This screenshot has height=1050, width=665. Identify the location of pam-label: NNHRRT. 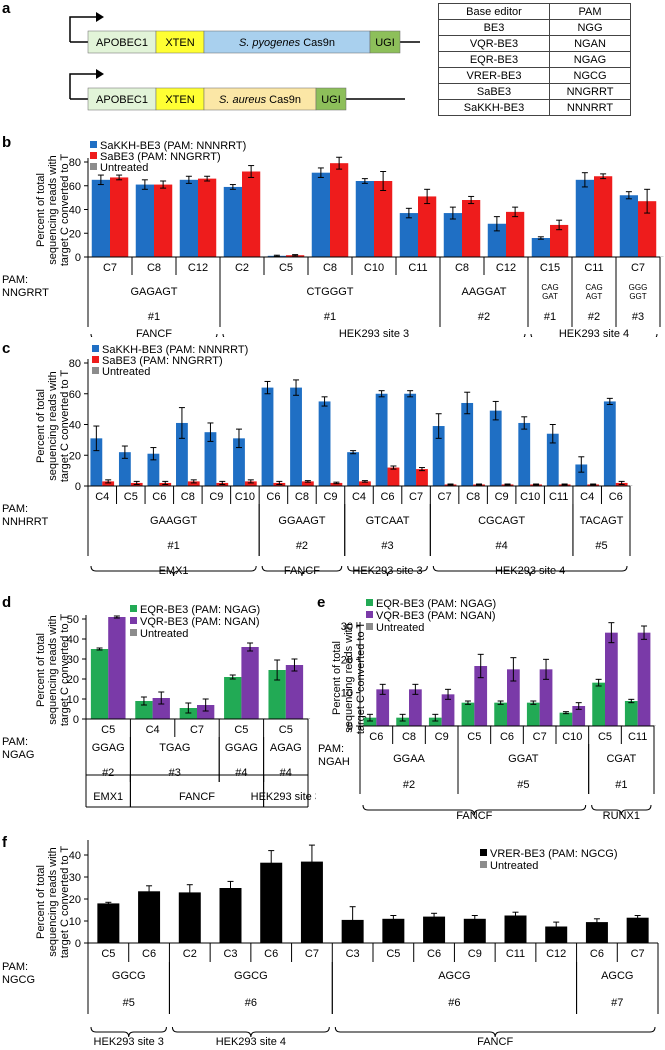
(25, 522).